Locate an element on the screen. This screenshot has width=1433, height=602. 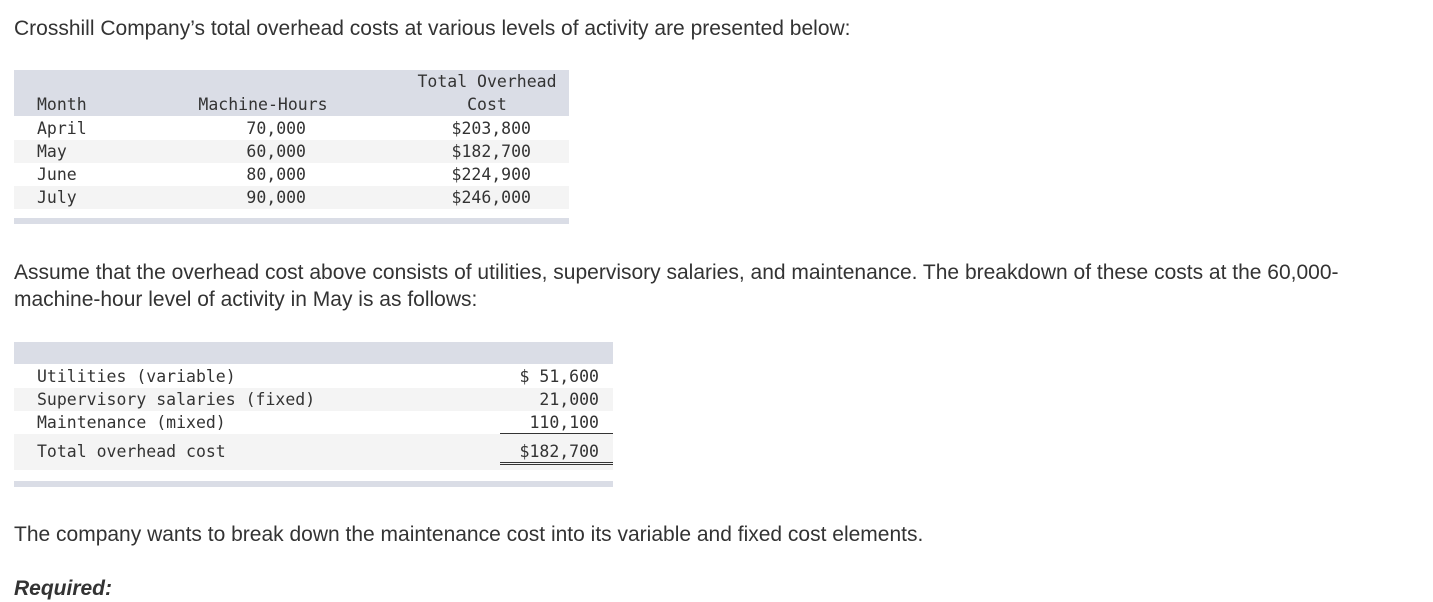
cell: 110,100 is located at coordinates (564, 422).